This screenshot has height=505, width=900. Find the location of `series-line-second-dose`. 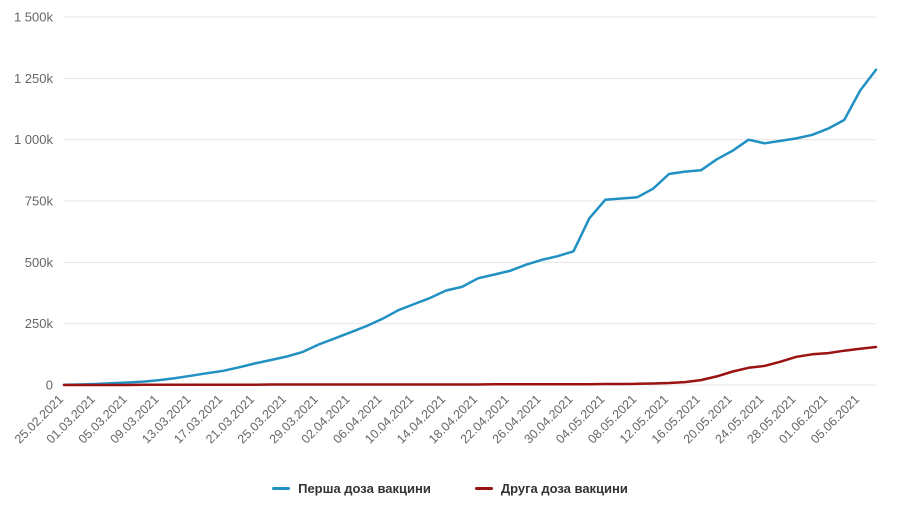

series-line-second-dose is located at coordinates (470, 366).